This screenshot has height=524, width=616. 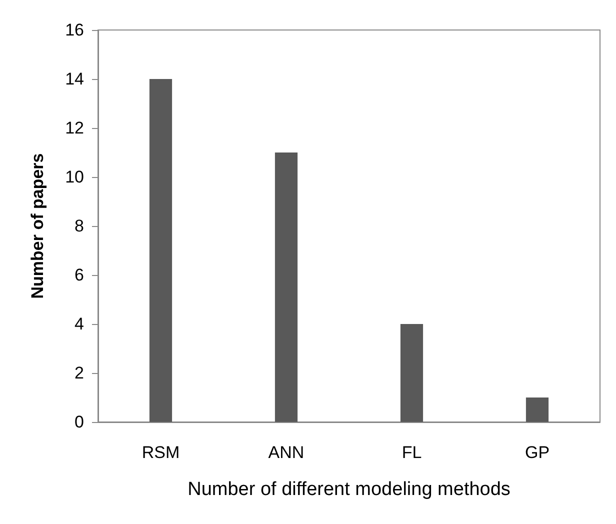 What do you see at coordinates (79, 324) in the screenshot?
I see `y-tick-label: 4` at bounding box center [79, 324].